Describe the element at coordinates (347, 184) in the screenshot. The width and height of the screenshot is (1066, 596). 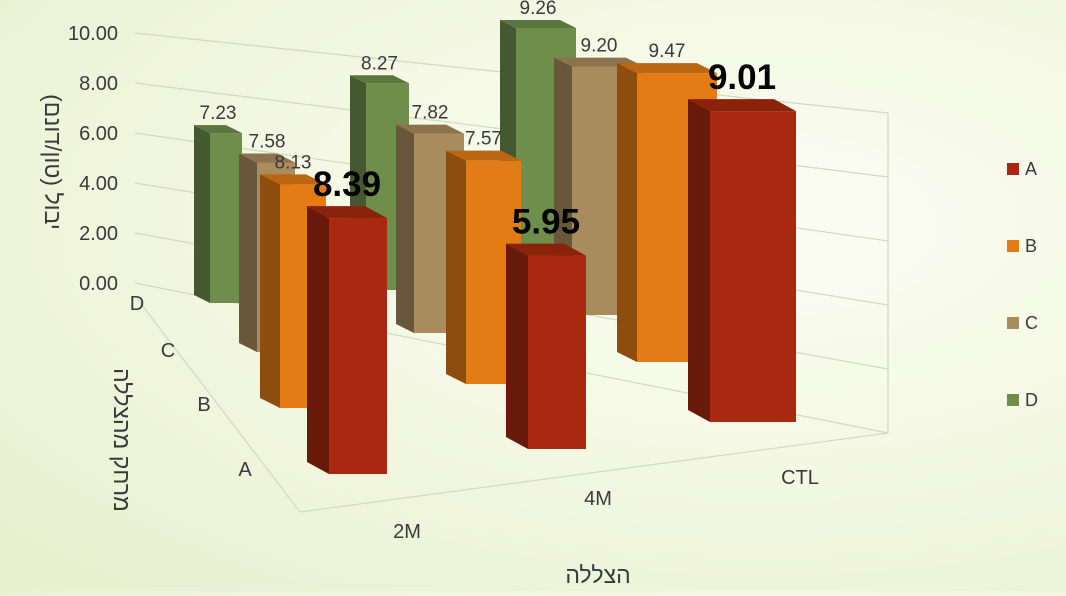
I see `data-label: 8.39` at that location.